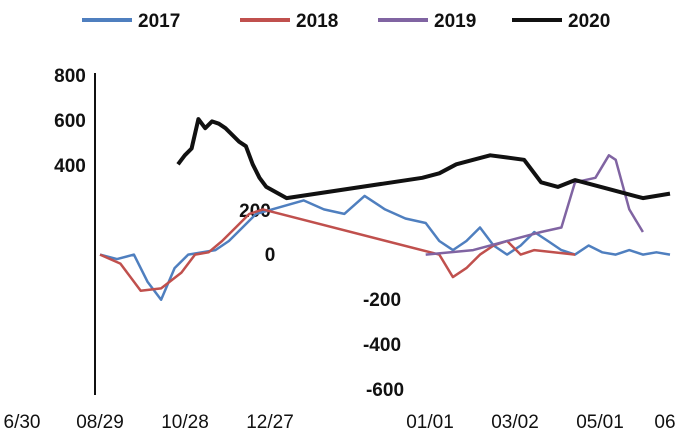  Describe the element at coordinates (346, 21) in the screenshot. I see `legend: 2017 2018 2019 2020` at that location.